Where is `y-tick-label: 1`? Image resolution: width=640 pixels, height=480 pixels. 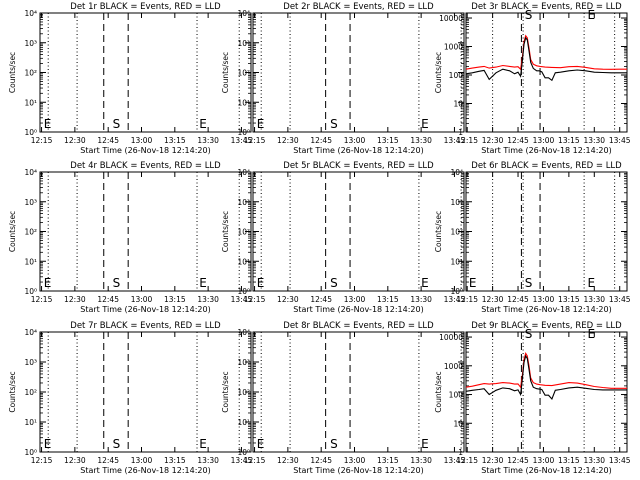
y-tick-label: 1 is located at coordinates (460, 452).